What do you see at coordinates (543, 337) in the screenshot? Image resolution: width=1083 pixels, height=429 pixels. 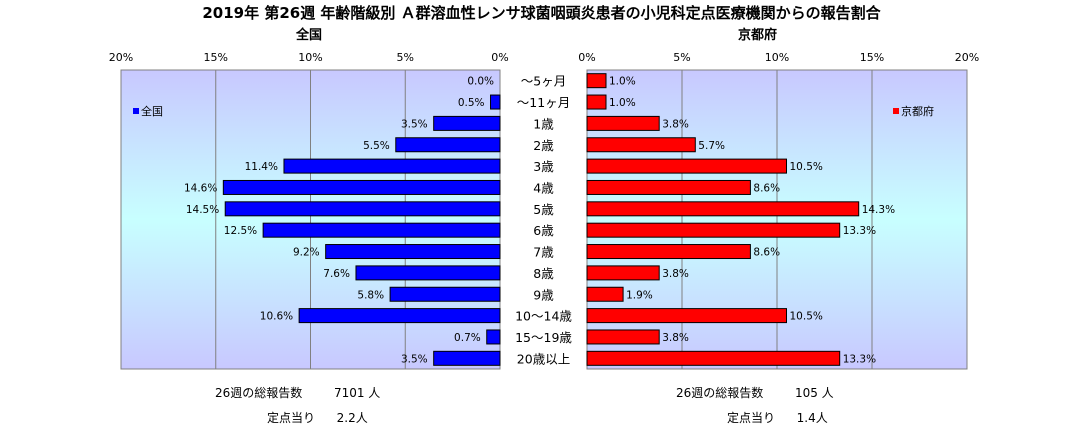 I see `age-category-label: 15～19歳` at bounding box center [543, 337].